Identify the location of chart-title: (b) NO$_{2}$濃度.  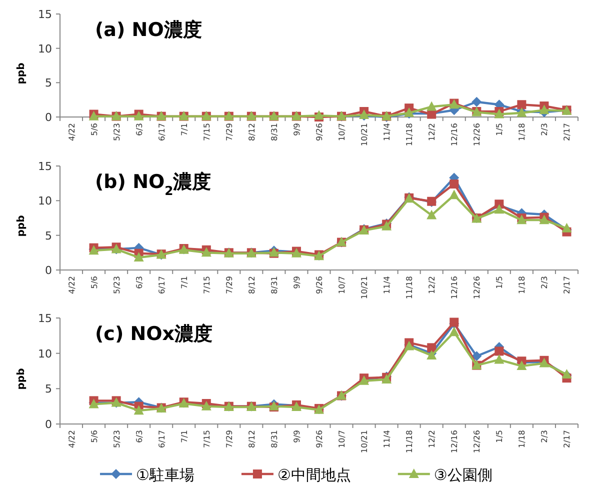
(153, 184).